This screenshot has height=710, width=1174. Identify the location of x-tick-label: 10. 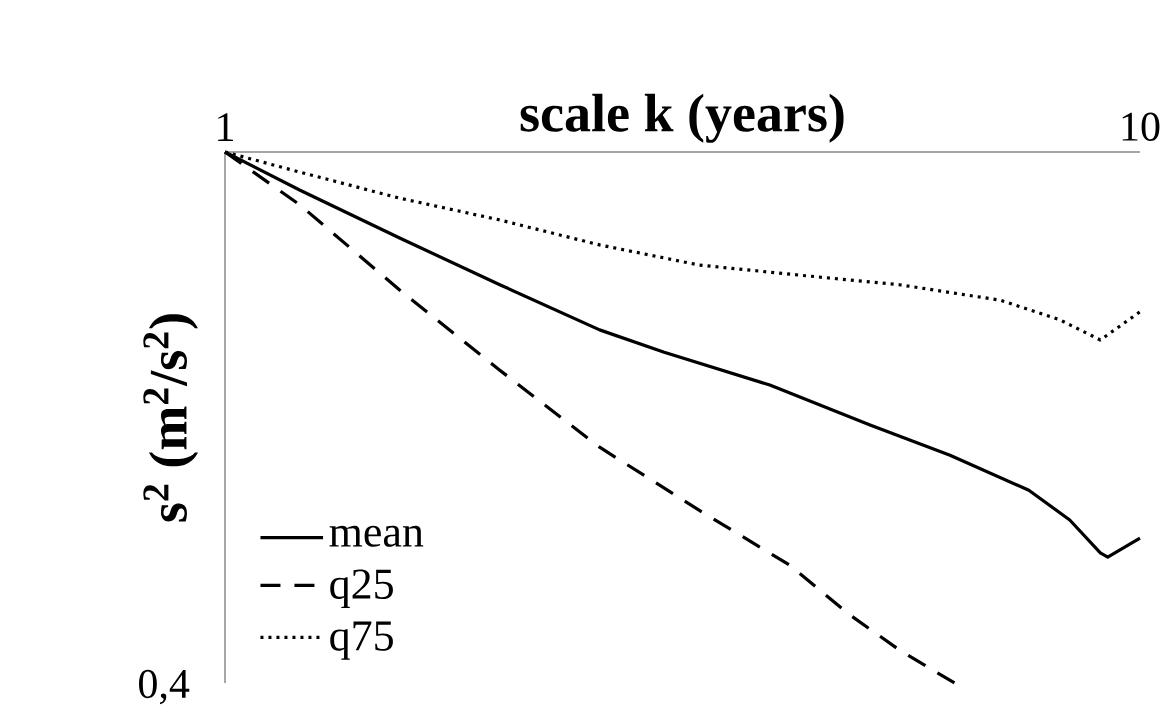
(1141, 126).